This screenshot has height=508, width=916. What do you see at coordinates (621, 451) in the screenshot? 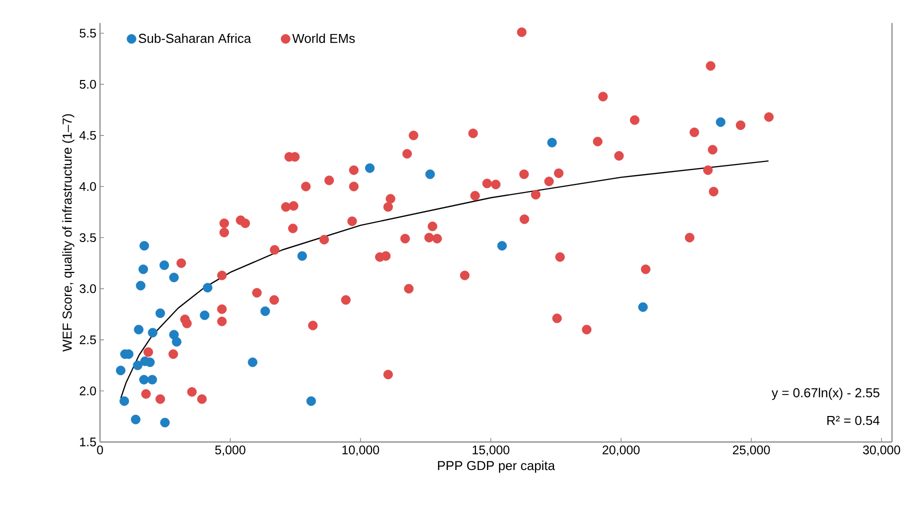
I see `x-tick-label: 20,000` at bounding box center [621, 451].